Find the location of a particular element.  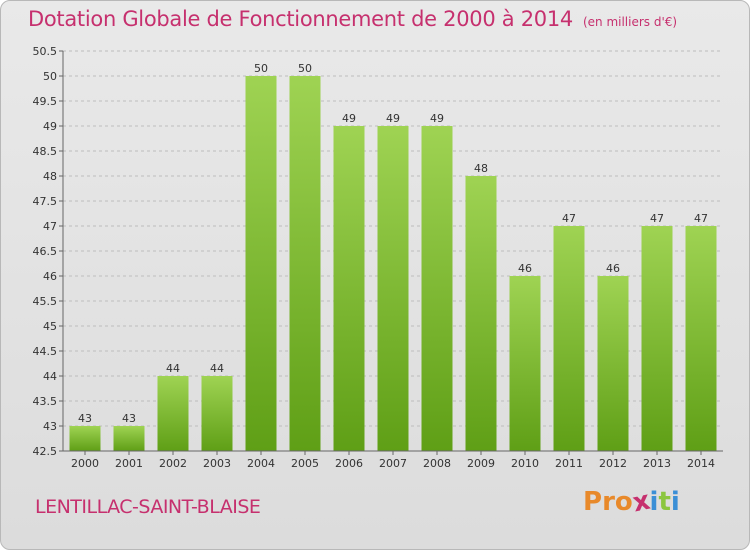

bar-2010 is located at coordinates (525, 363).